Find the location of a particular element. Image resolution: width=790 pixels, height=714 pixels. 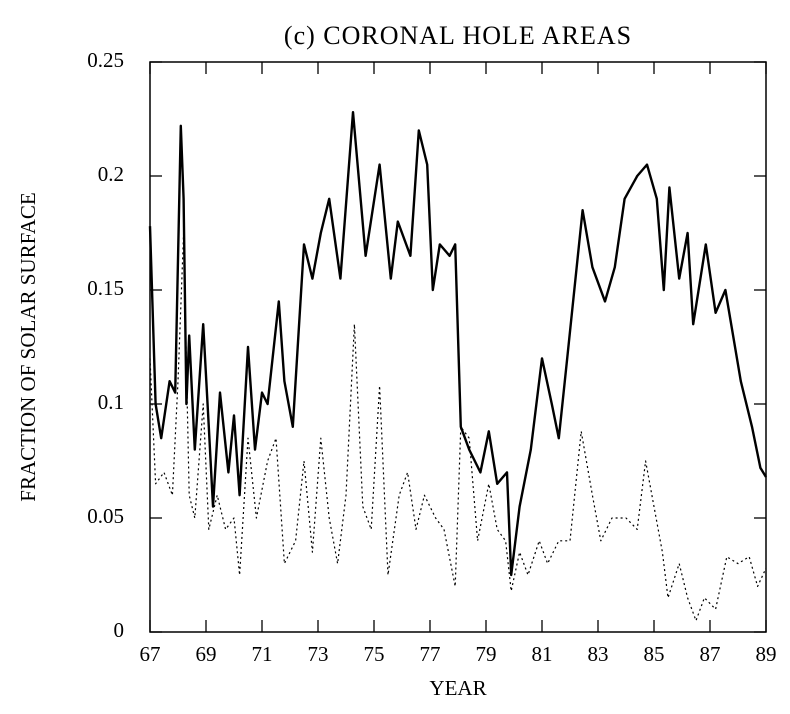

x-tick-label: 85 is located at coordinates (654, 654).